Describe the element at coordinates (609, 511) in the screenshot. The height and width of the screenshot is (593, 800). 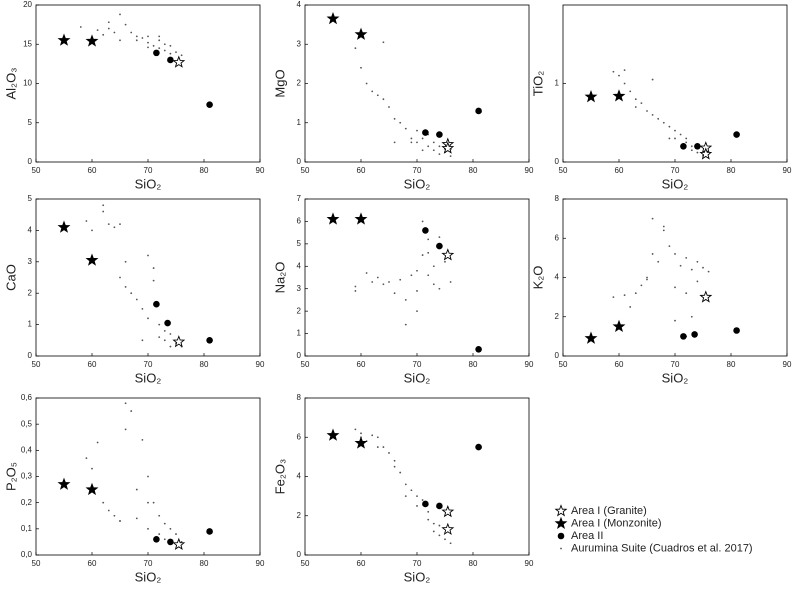
I see `legend-label: Area I (Granite)` at that location.